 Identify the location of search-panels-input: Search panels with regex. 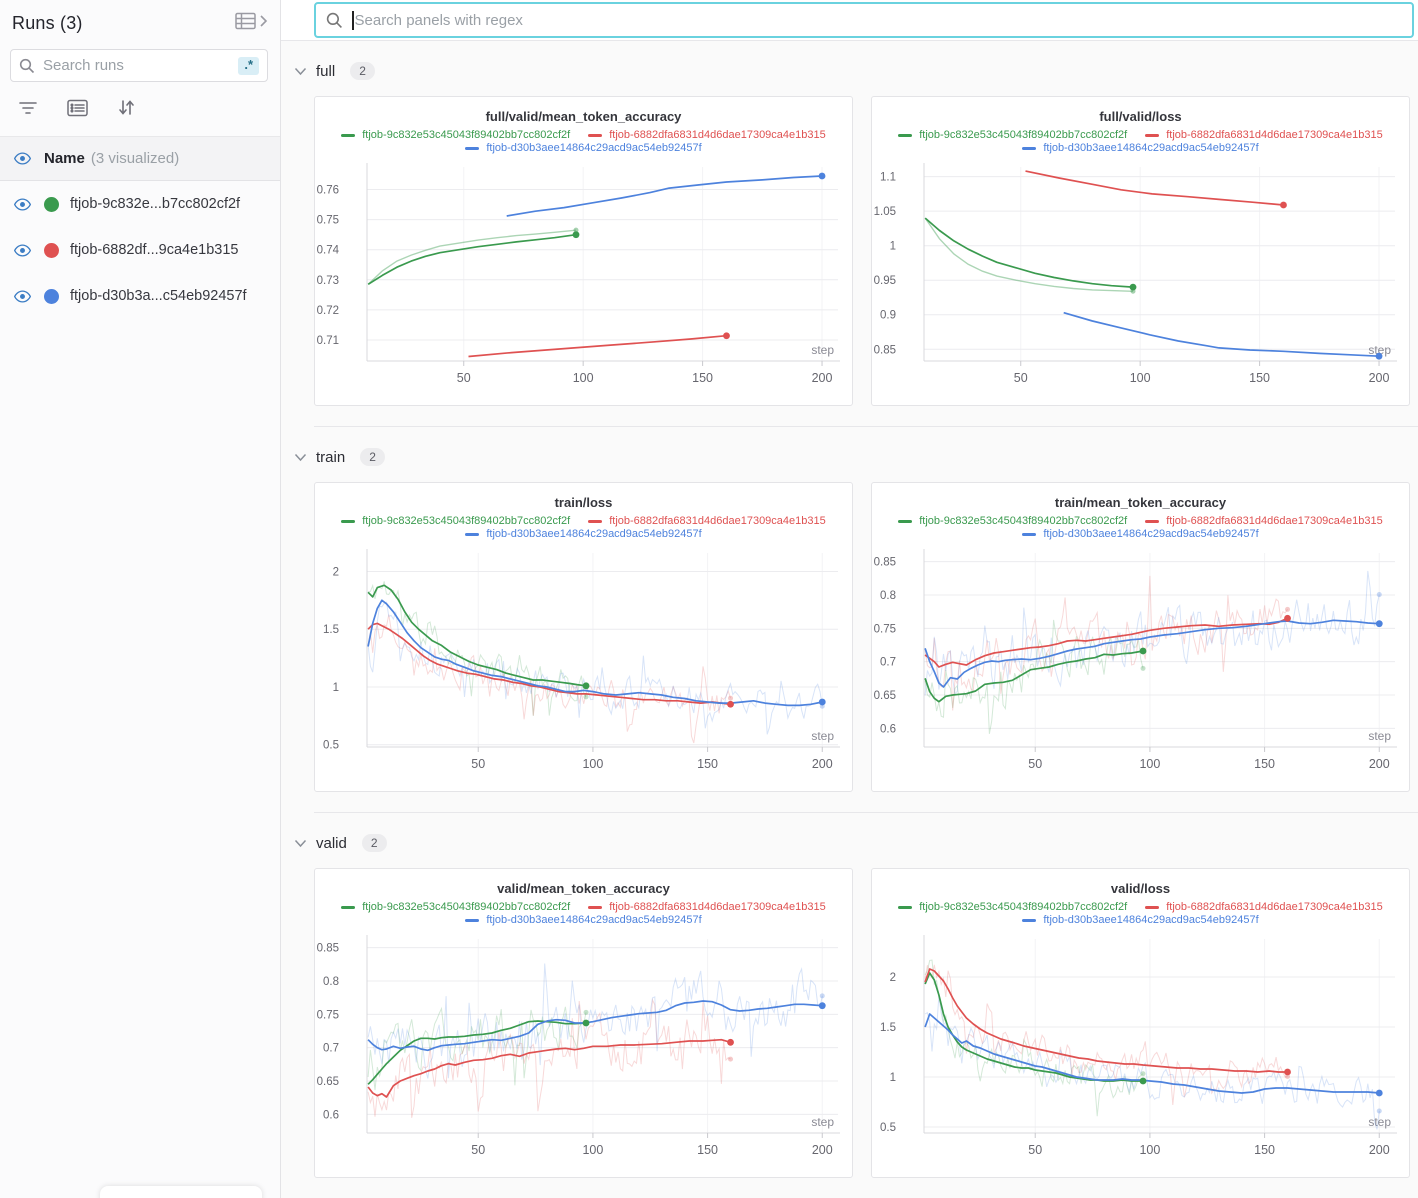
(864, 20).